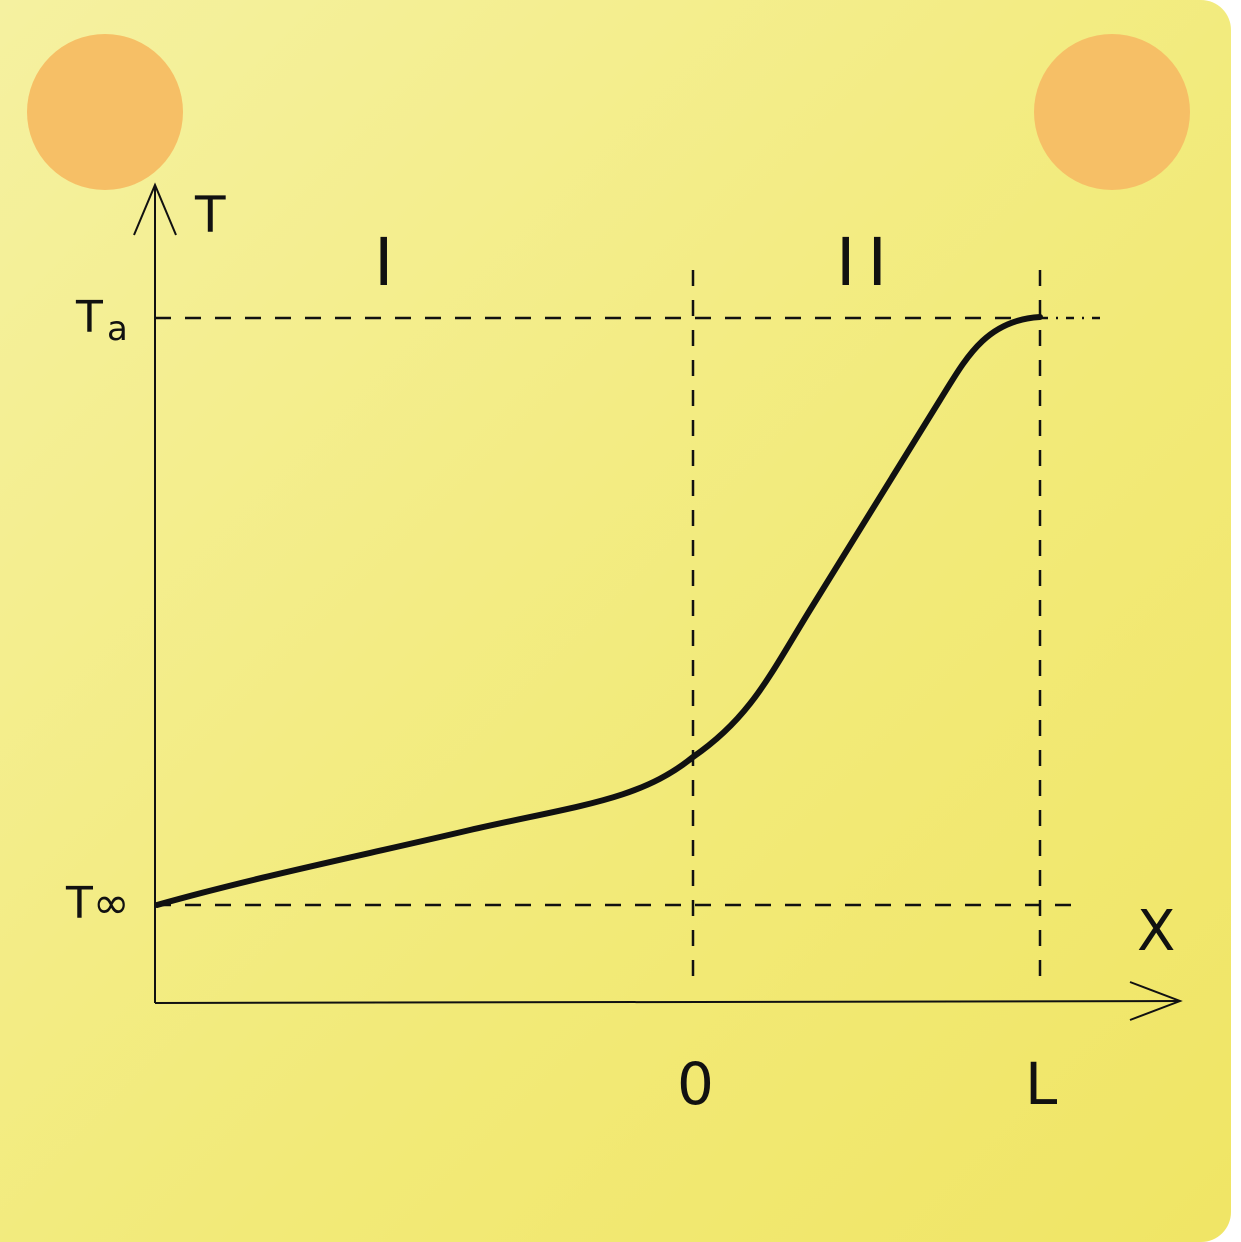 Image resolution: width=1241 pixels, height=1242 pixels. What do you see at coordinates (89, 317) in the screenshot?
I see `tick-label-ta: T` at bounding box center [89, 317].